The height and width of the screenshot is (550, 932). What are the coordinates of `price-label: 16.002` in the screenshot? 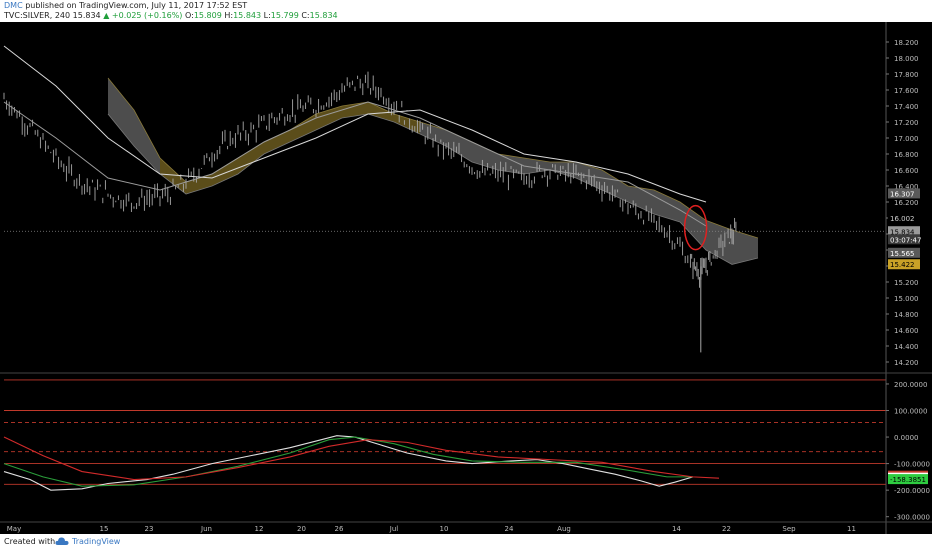 It's located at (902, 219).